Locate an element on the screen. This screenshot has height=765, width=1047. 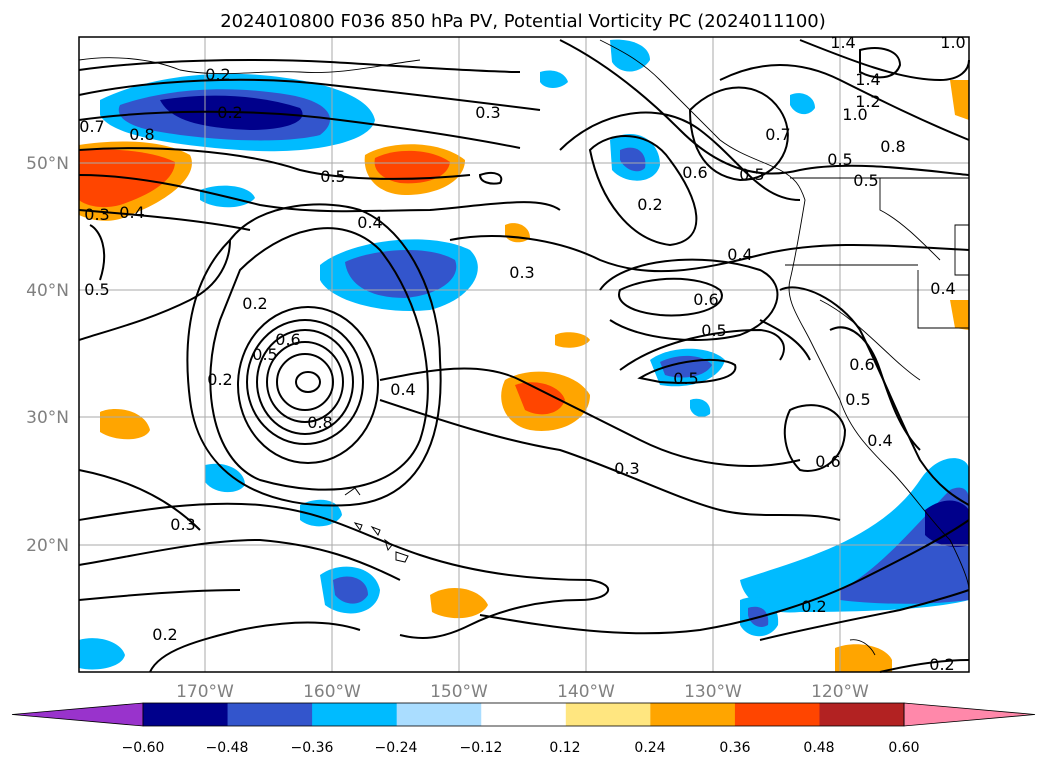
colorbar-tick-label: −0.12 is located at coordinates (481, 748).